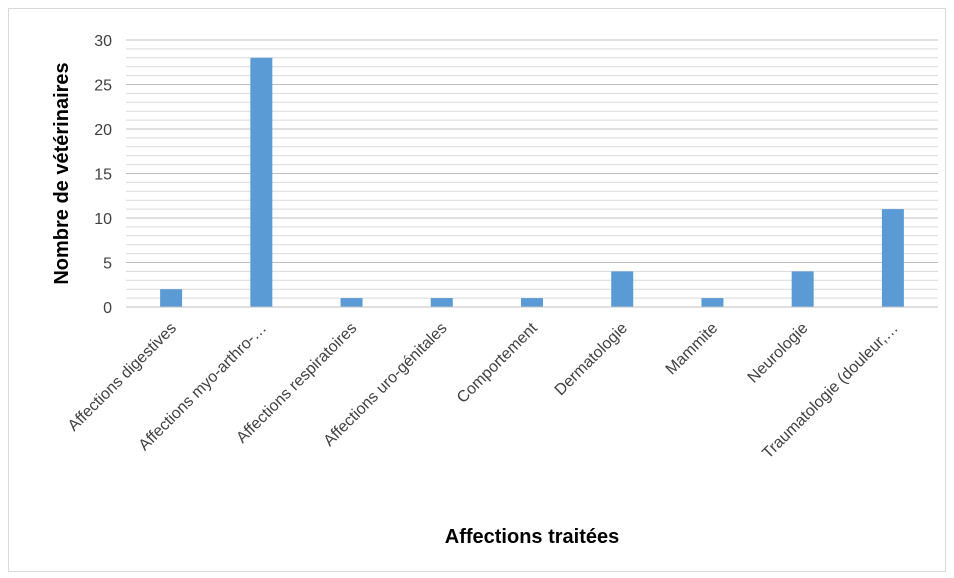 The height and width of the screenshot is (578, 954). Describe the element at coordinates (532, 537) in the screenshot. I see `x-axis-title: Affections traitées` at that location.